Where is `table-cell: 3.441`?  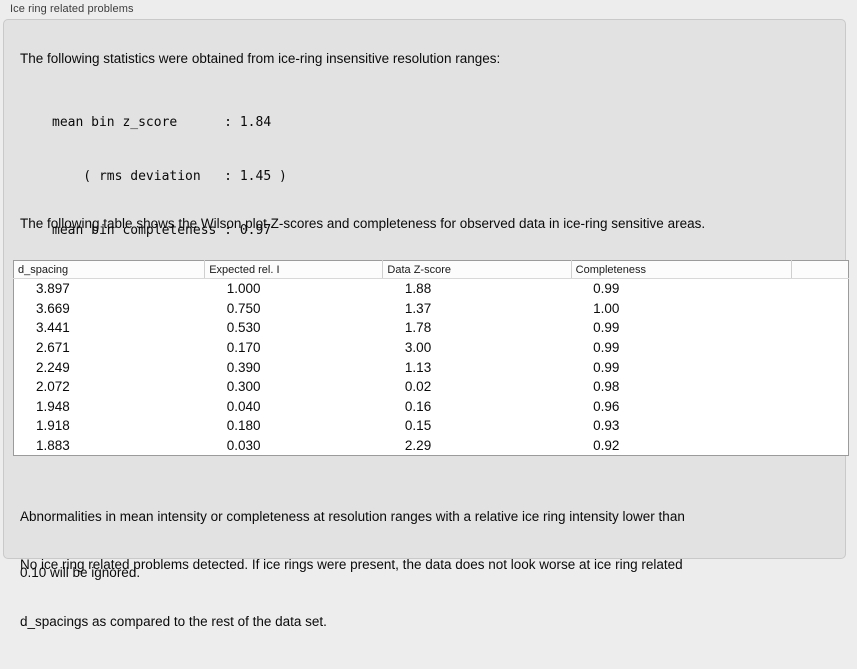
table-cell: 3.441 is located at coordinates (53, 328).